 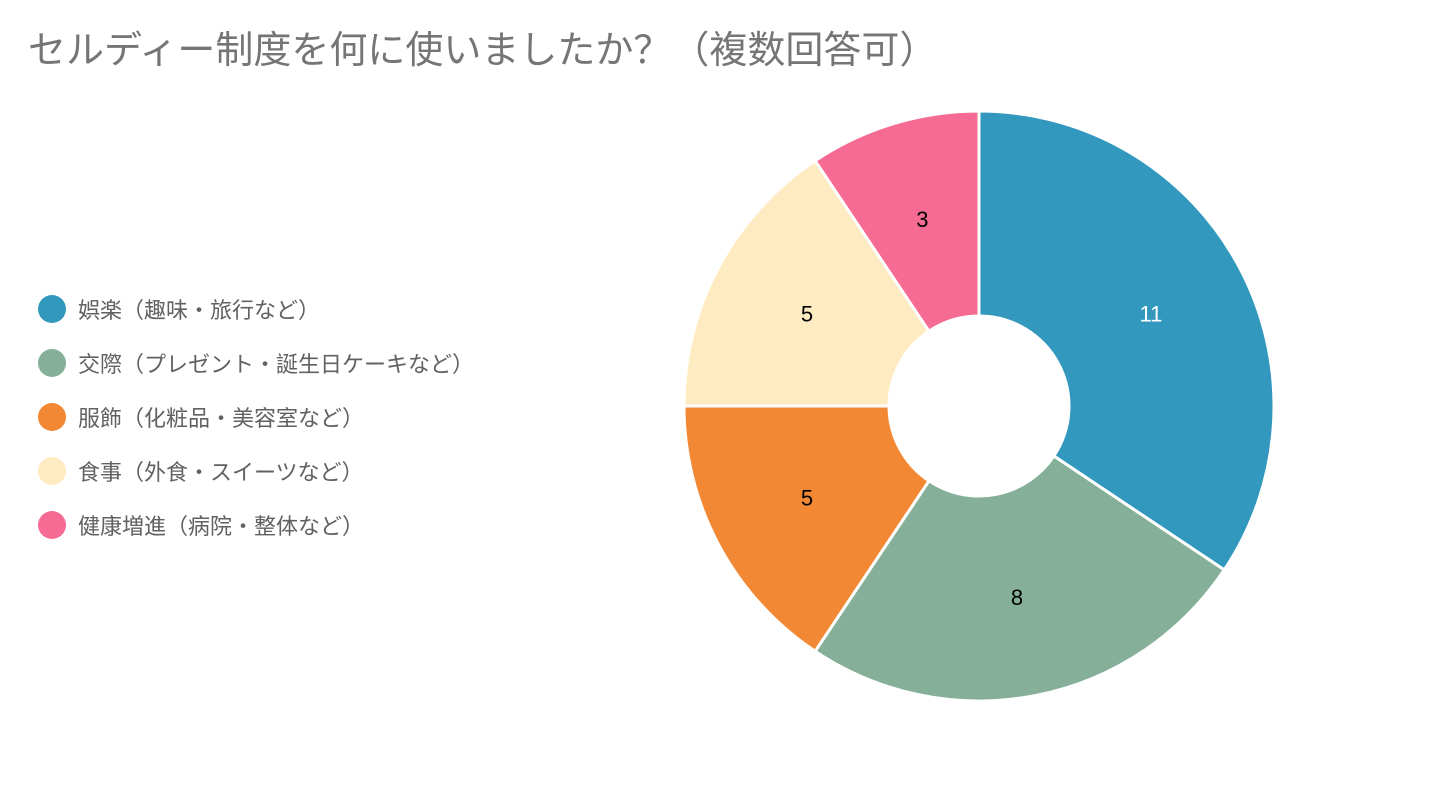 I want to click on slice-value-label: 3, so click(x=922, y=219).